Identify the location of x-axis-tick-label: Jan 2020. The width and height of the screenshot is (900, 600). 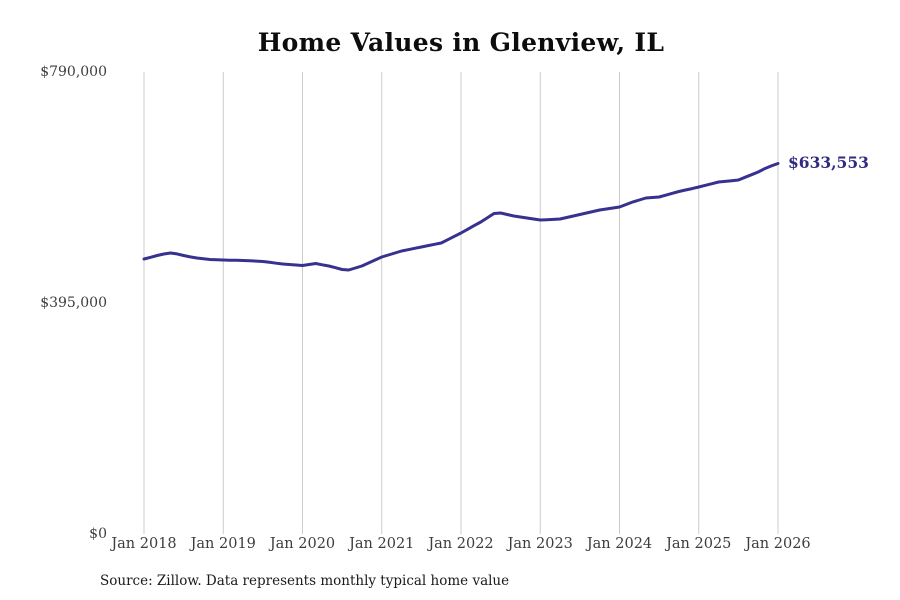
(302, 544).